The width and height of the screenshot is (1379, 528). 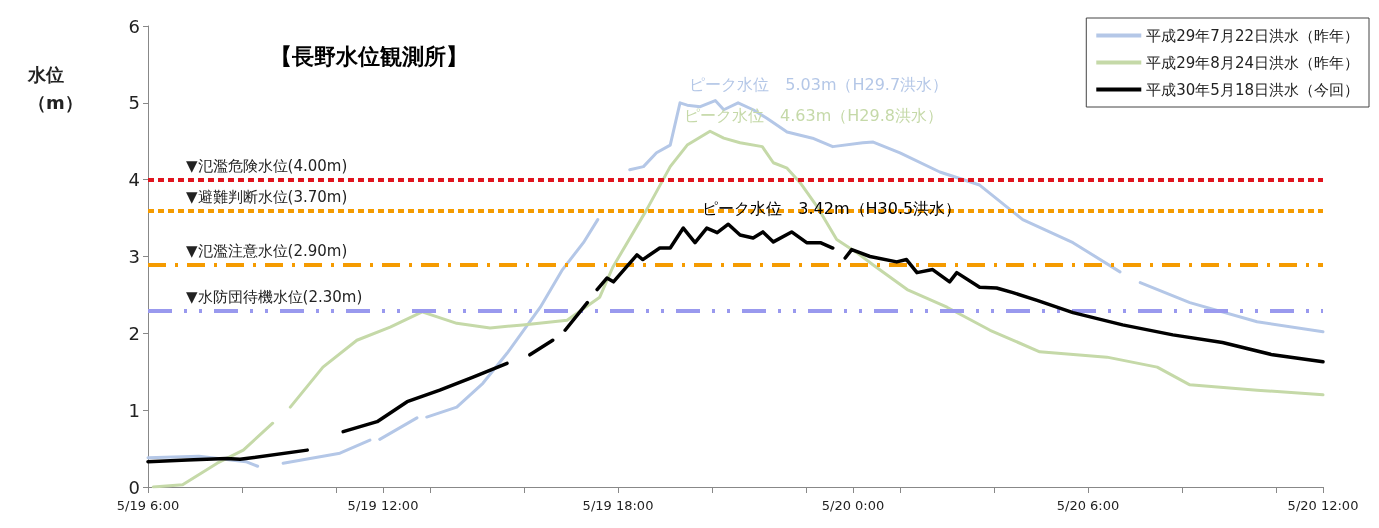 I want to click on y-tick-label: 2, so click(x=134, y=333).